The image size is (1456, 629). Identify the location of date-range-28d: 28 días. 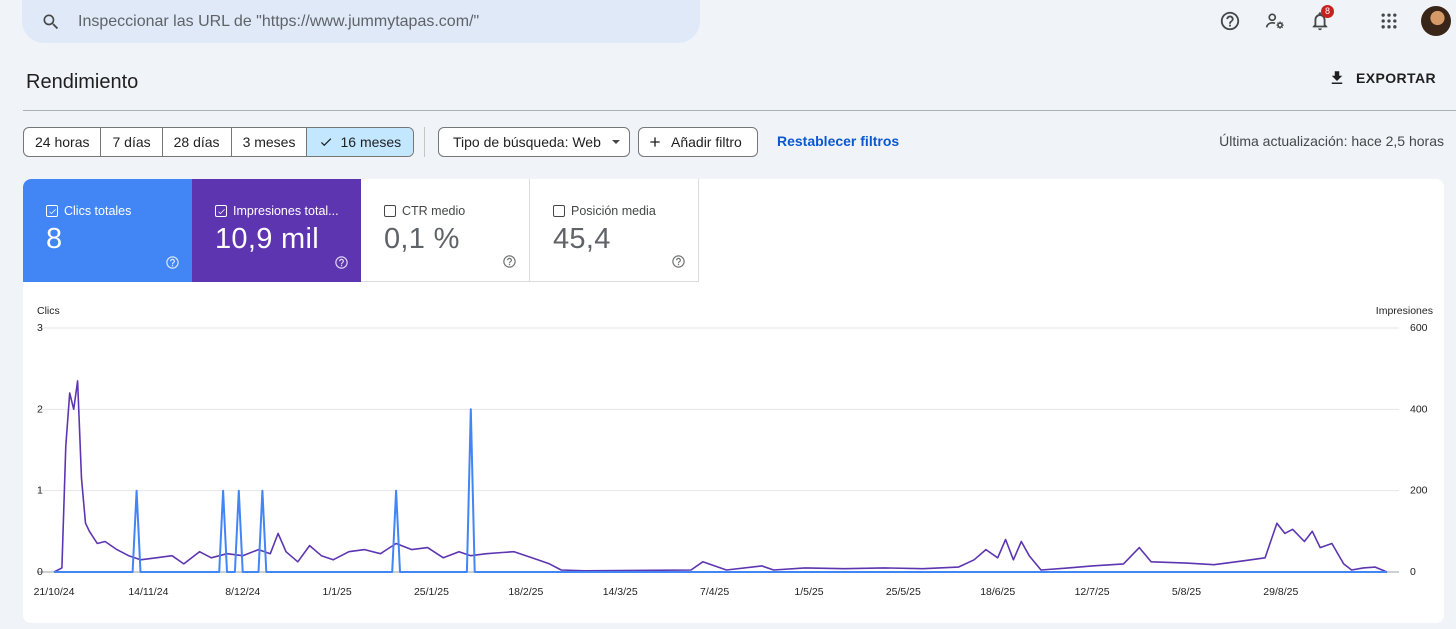
(197, 142).